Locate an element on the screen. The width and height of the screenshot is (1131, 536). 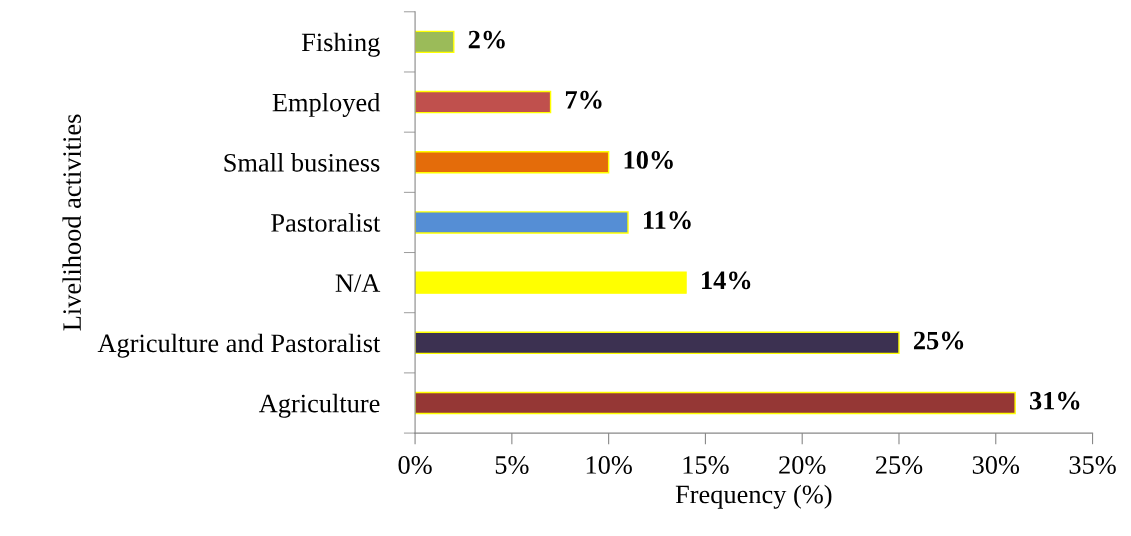
x-axis-title: Frequency (%) is located at coordinates (753, 496).